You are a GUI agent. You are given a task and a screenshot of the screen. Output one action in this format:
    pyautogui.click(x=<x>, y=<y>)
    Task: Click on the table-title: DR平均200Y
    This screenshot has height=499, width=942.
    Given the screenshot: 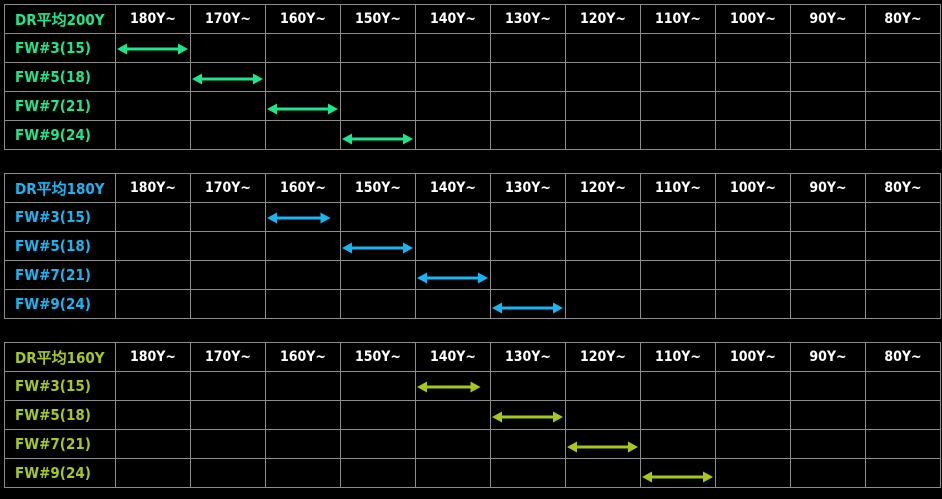 What is the action you would take?
    pyautogui.click(x=60, y=19)
    